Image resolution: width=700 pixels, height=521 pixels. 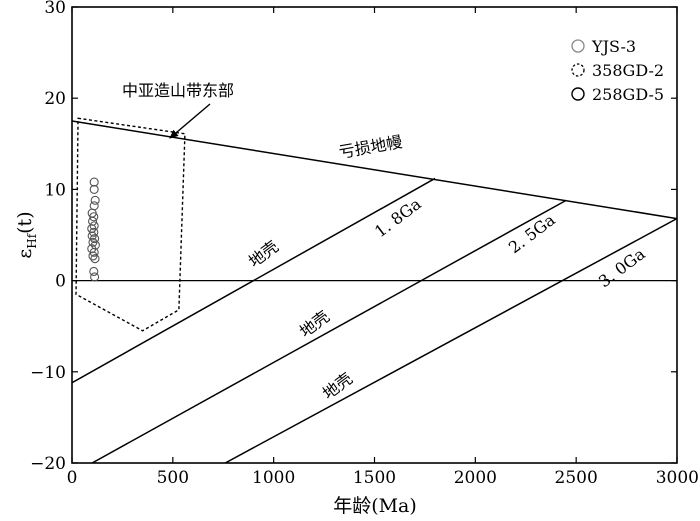 What do you see at coordinates (677, 478) in the screenshot?
I see `x-tick-label-6: 3000` at bounding box center [677, 478].